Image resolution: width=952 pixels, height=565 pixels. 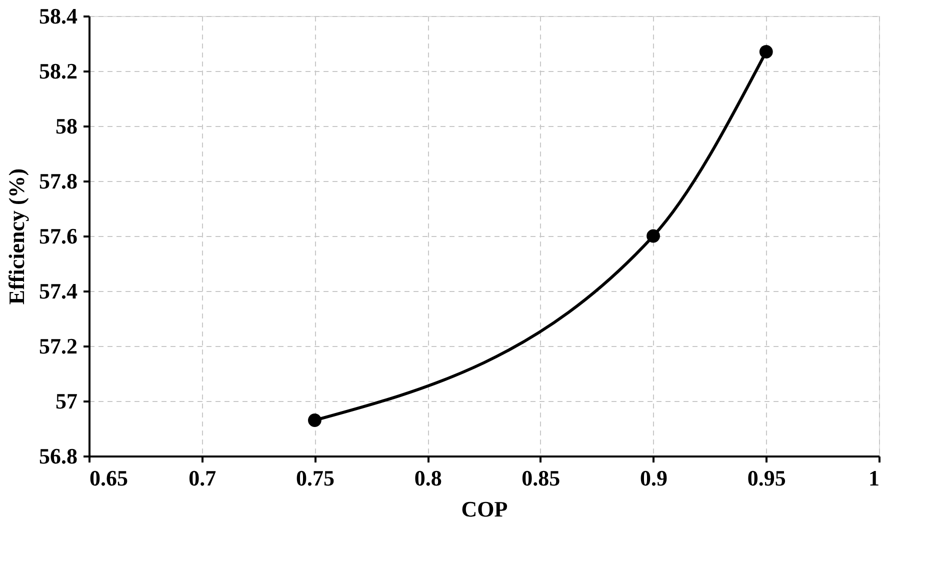 What do you see at coordinates (202, 478) in the screenshot?
I see `x-tick-label: 0.7` at bounding box center [202, 478].